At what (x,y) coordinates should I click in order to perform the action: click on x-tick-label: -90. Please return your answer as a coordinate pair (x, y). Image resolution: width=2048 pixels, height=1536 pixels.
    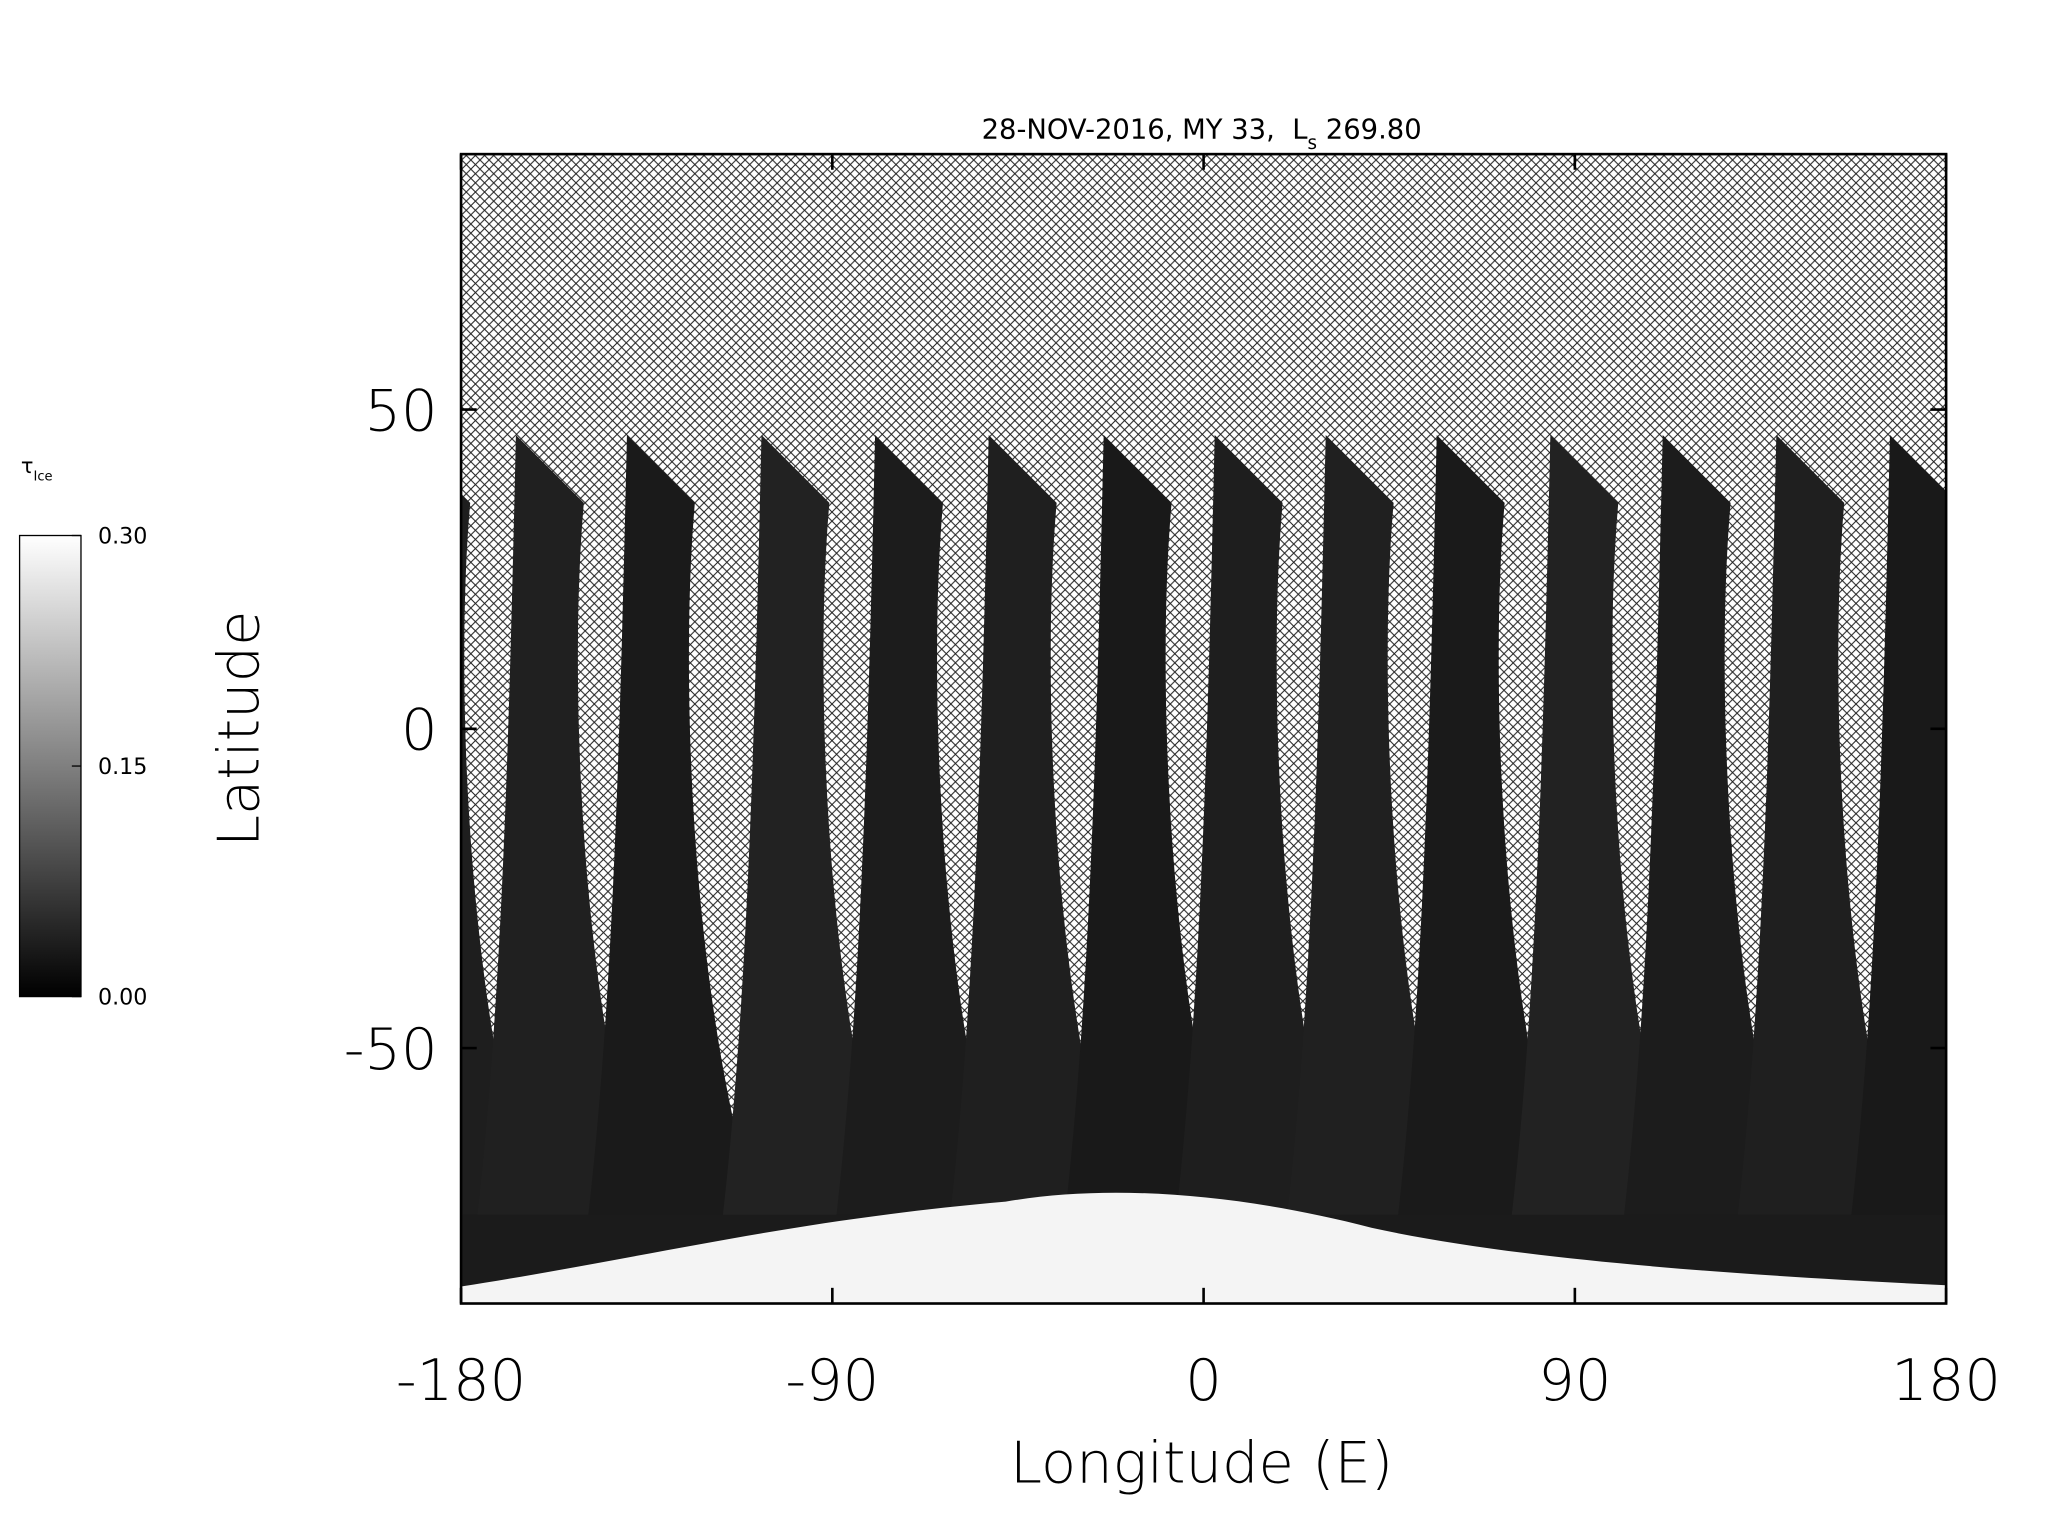
    Looking at the image, I should click on (832, 1380).